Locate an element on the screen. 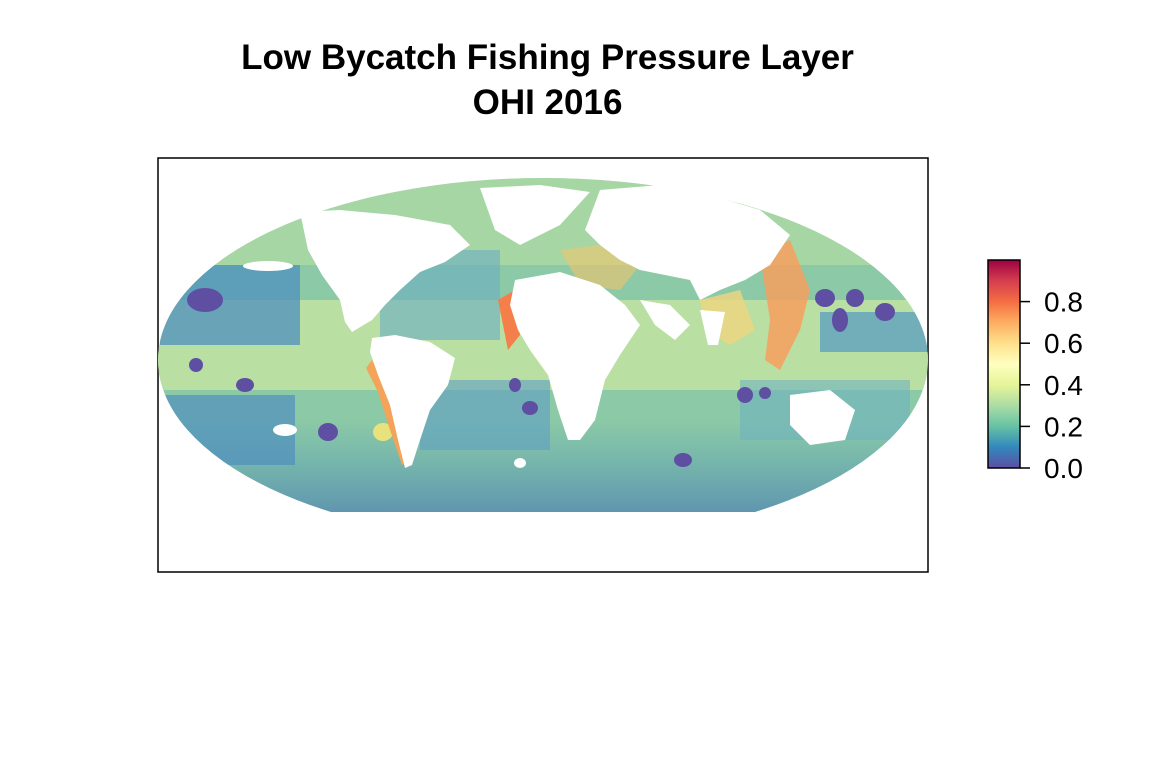 Image resolution: width=1152 pixels, height=768 pixels. chart-subtitle: OHI 2016 is located at coordinates (547, 102).